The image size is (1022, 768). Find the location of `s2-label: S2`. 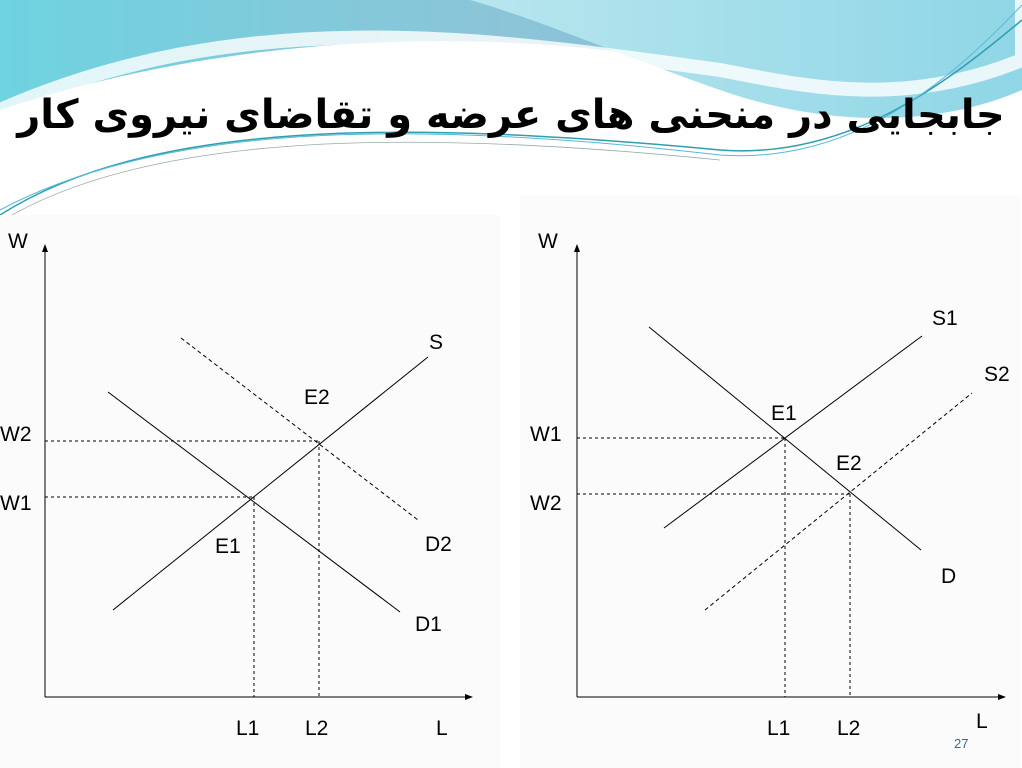

s2-label: S2 is located at coordinates (997, 374).